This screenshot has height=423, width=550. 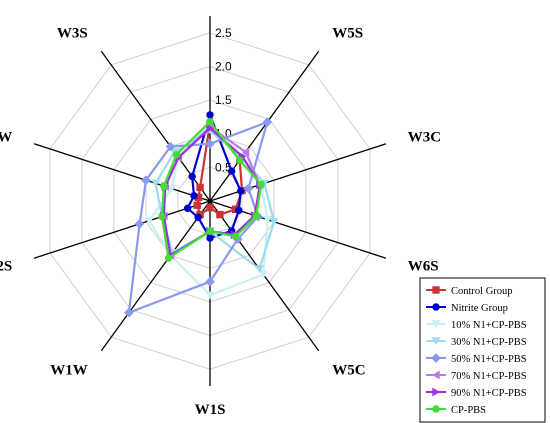 What do you see at coordinates (72, 34) in the screenshot?
I see `axis-label: W3S` at bounding box center [72, 34].